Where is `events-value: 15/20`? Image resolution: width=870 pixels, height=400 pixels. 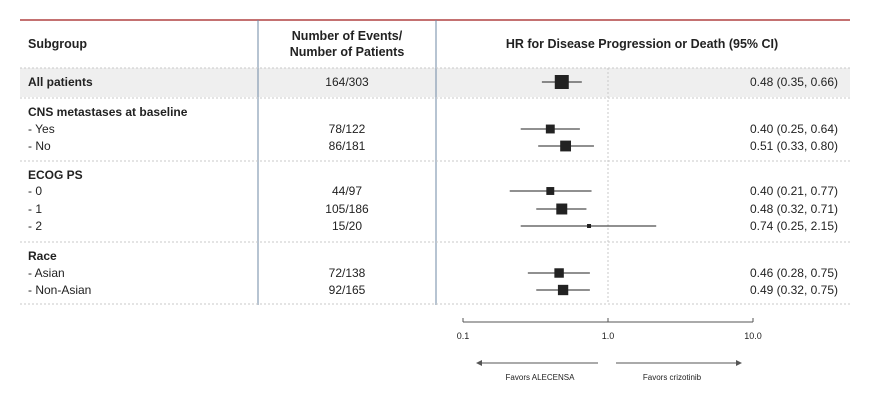 events-value: 15/20 is located at coordinates (347, 226).